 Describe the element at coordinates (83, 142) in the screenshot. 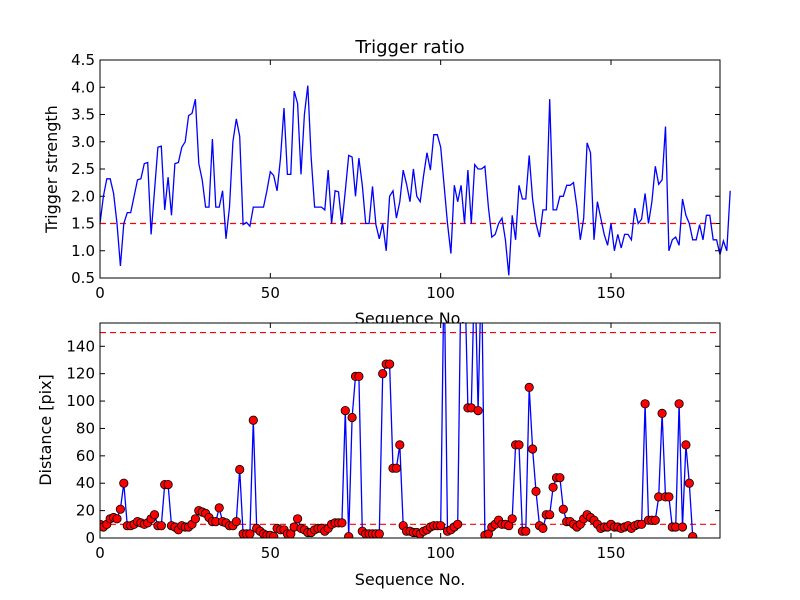

I see `y-tick-label: 3.0` at that location.